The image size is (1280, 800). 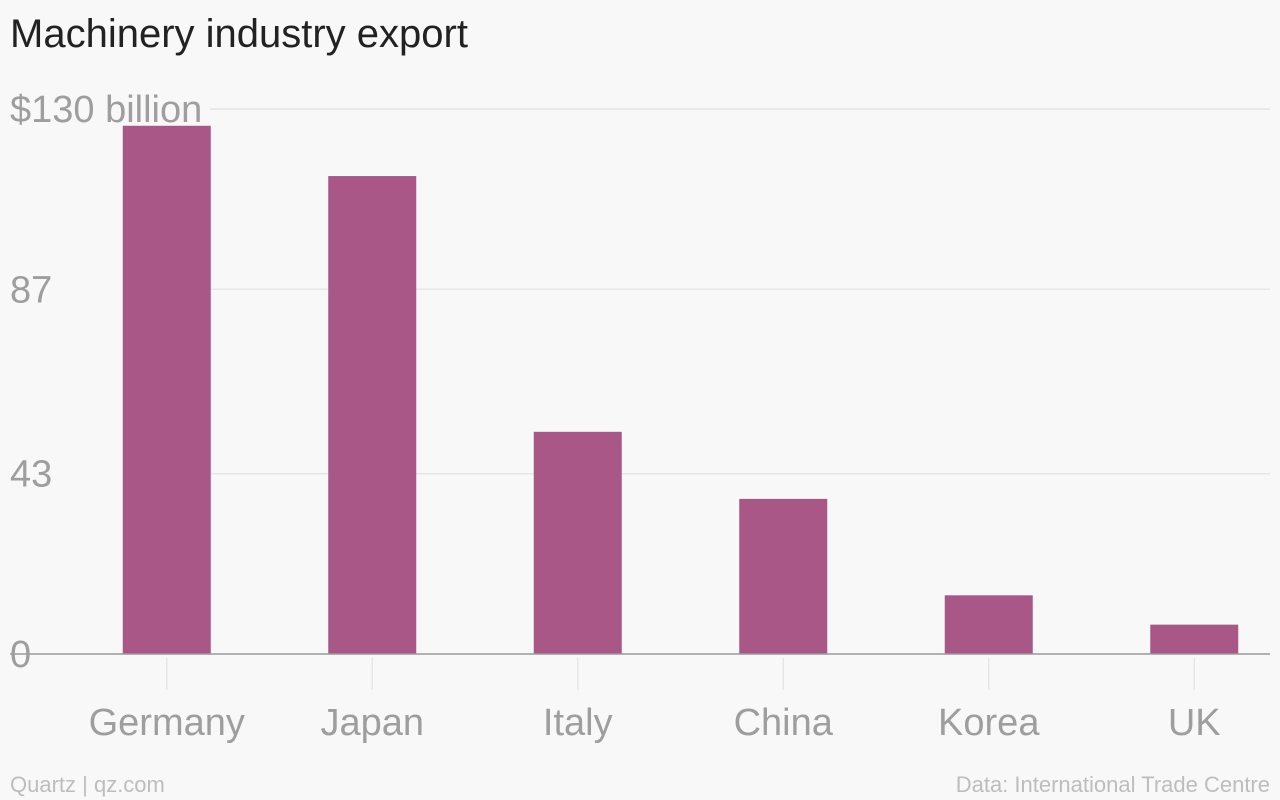 I want to click on bar-korea, so click(x=988, y=624).